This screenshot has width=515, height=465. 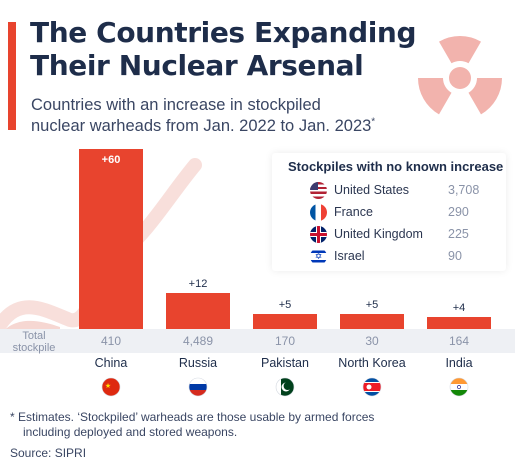 I want to click on total-stockpile-label: stockpile, so click(x=34, y=348).